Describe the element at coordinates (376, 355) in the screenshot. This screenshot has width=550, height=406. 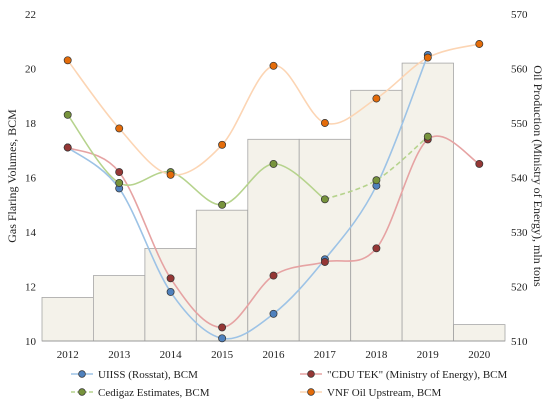
I see `x-tick-label: 2018` at that location.